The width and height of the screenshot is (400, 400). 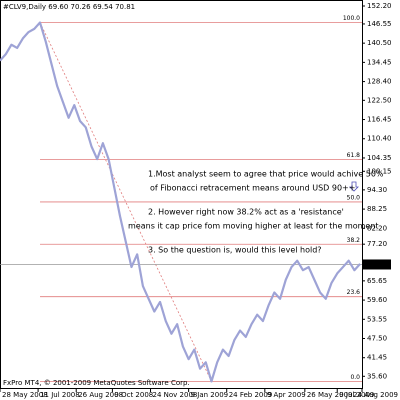 What do you see at coordinates (377, 244) in the screenshot?
I see `y-tick-label: 77.20` at bounding box center [377, 244].